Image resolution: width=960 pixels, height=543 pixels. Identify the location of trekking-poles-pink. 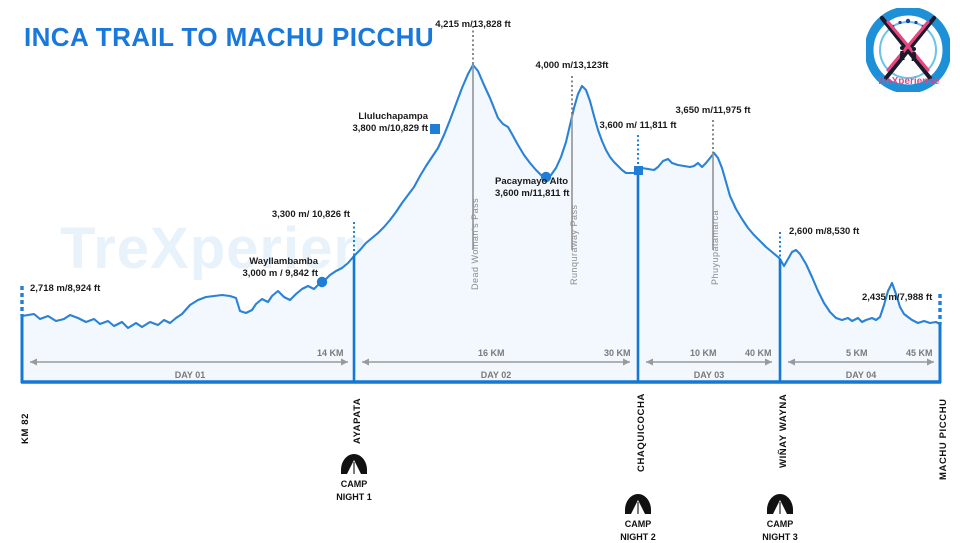
(908, 46).